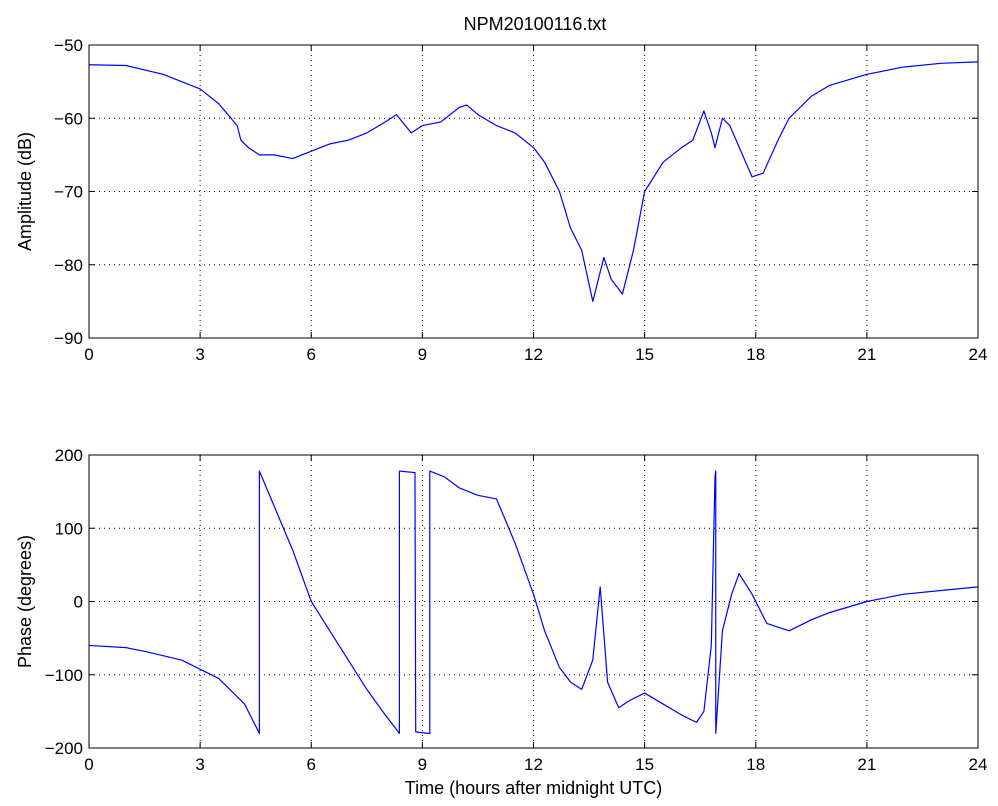  Describe the element at coordinates (644, 764) in the screenshot. I see `phase-x-tick-label: 15` at that location.